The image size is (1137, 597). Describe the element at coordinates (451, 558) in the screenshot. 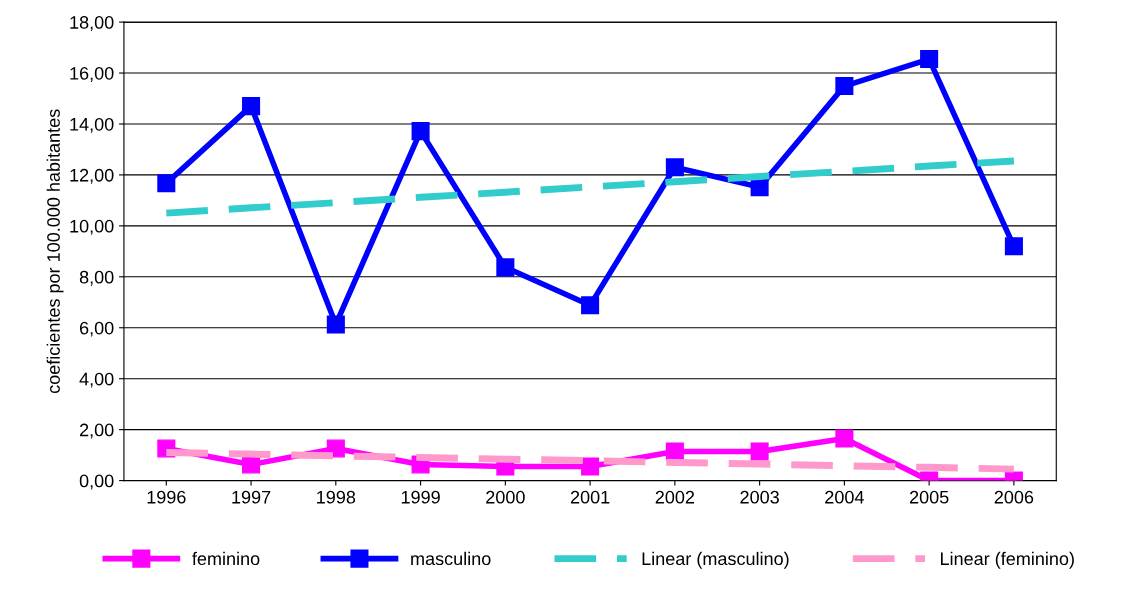

I see `legend-label: masculino` at that location.